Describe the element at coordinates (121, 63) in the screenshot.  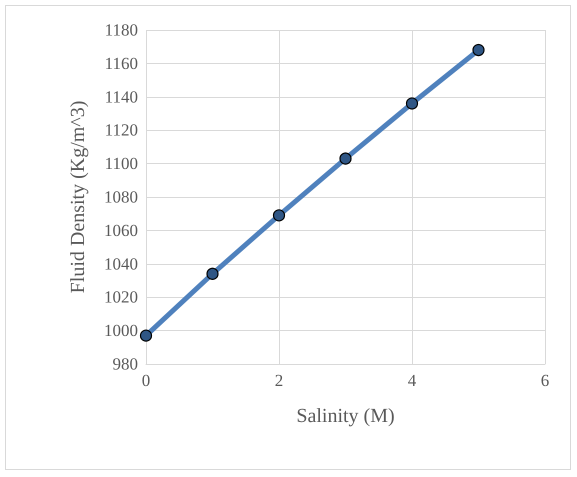
I see `y-tick-label: 1160` at that location.